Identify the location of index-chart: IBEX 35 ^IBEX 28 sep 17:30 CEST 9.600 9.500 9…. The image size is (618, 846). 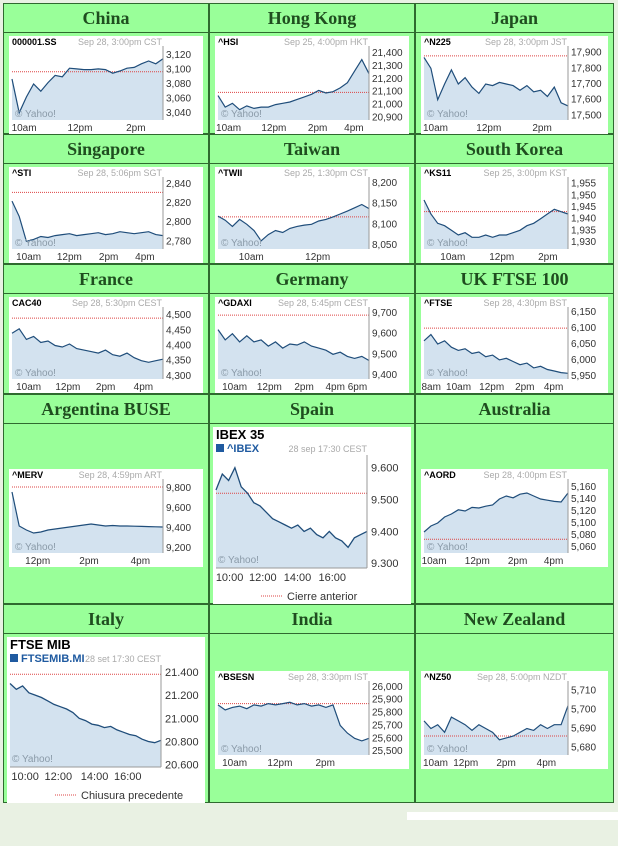
(312, 515).